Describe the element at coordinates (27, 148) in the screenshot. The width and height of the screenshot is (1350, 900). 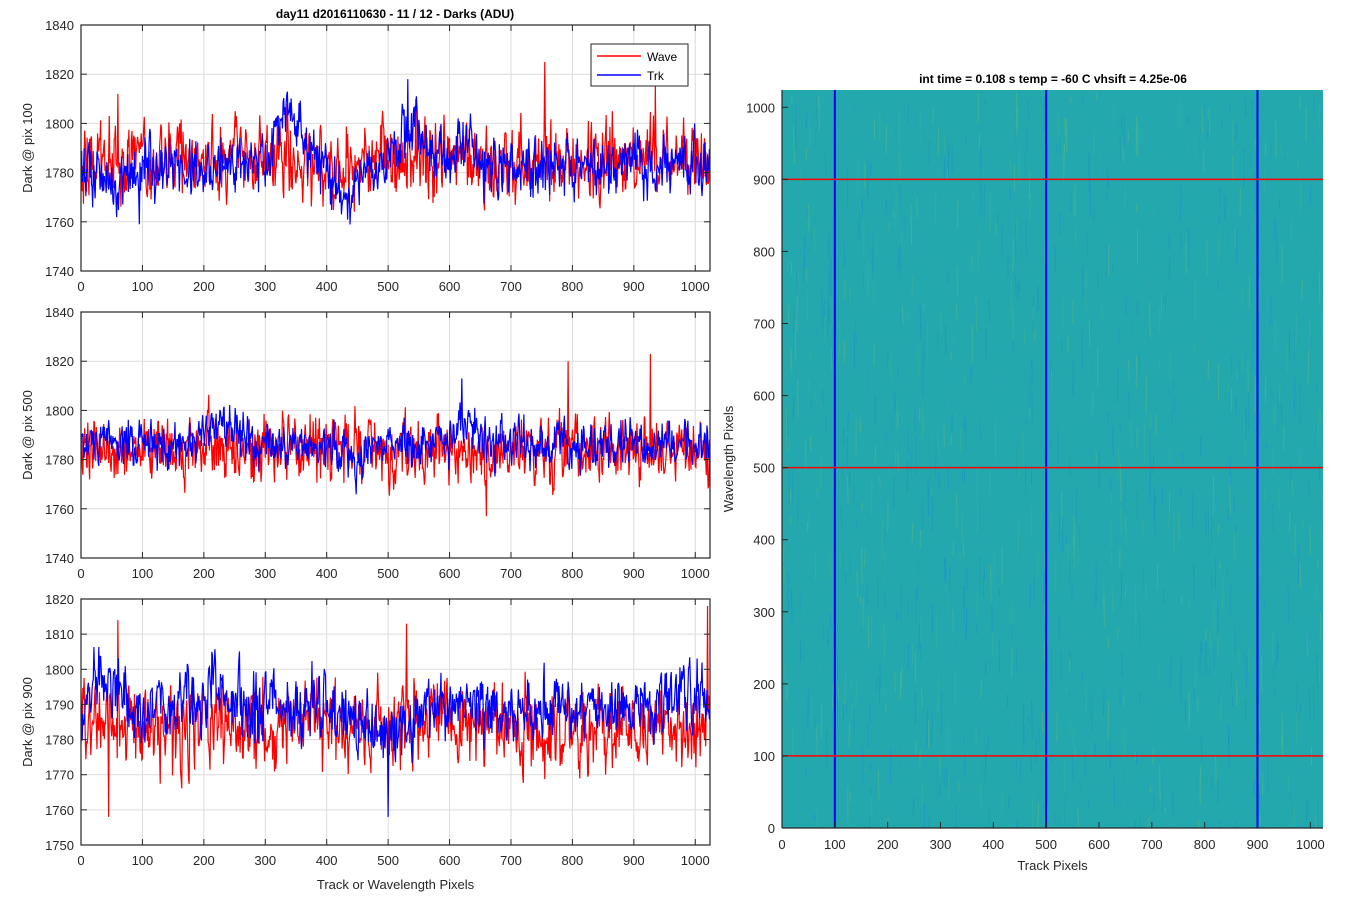
I see `y-axis-label: Dark @ pix 100` at that location.